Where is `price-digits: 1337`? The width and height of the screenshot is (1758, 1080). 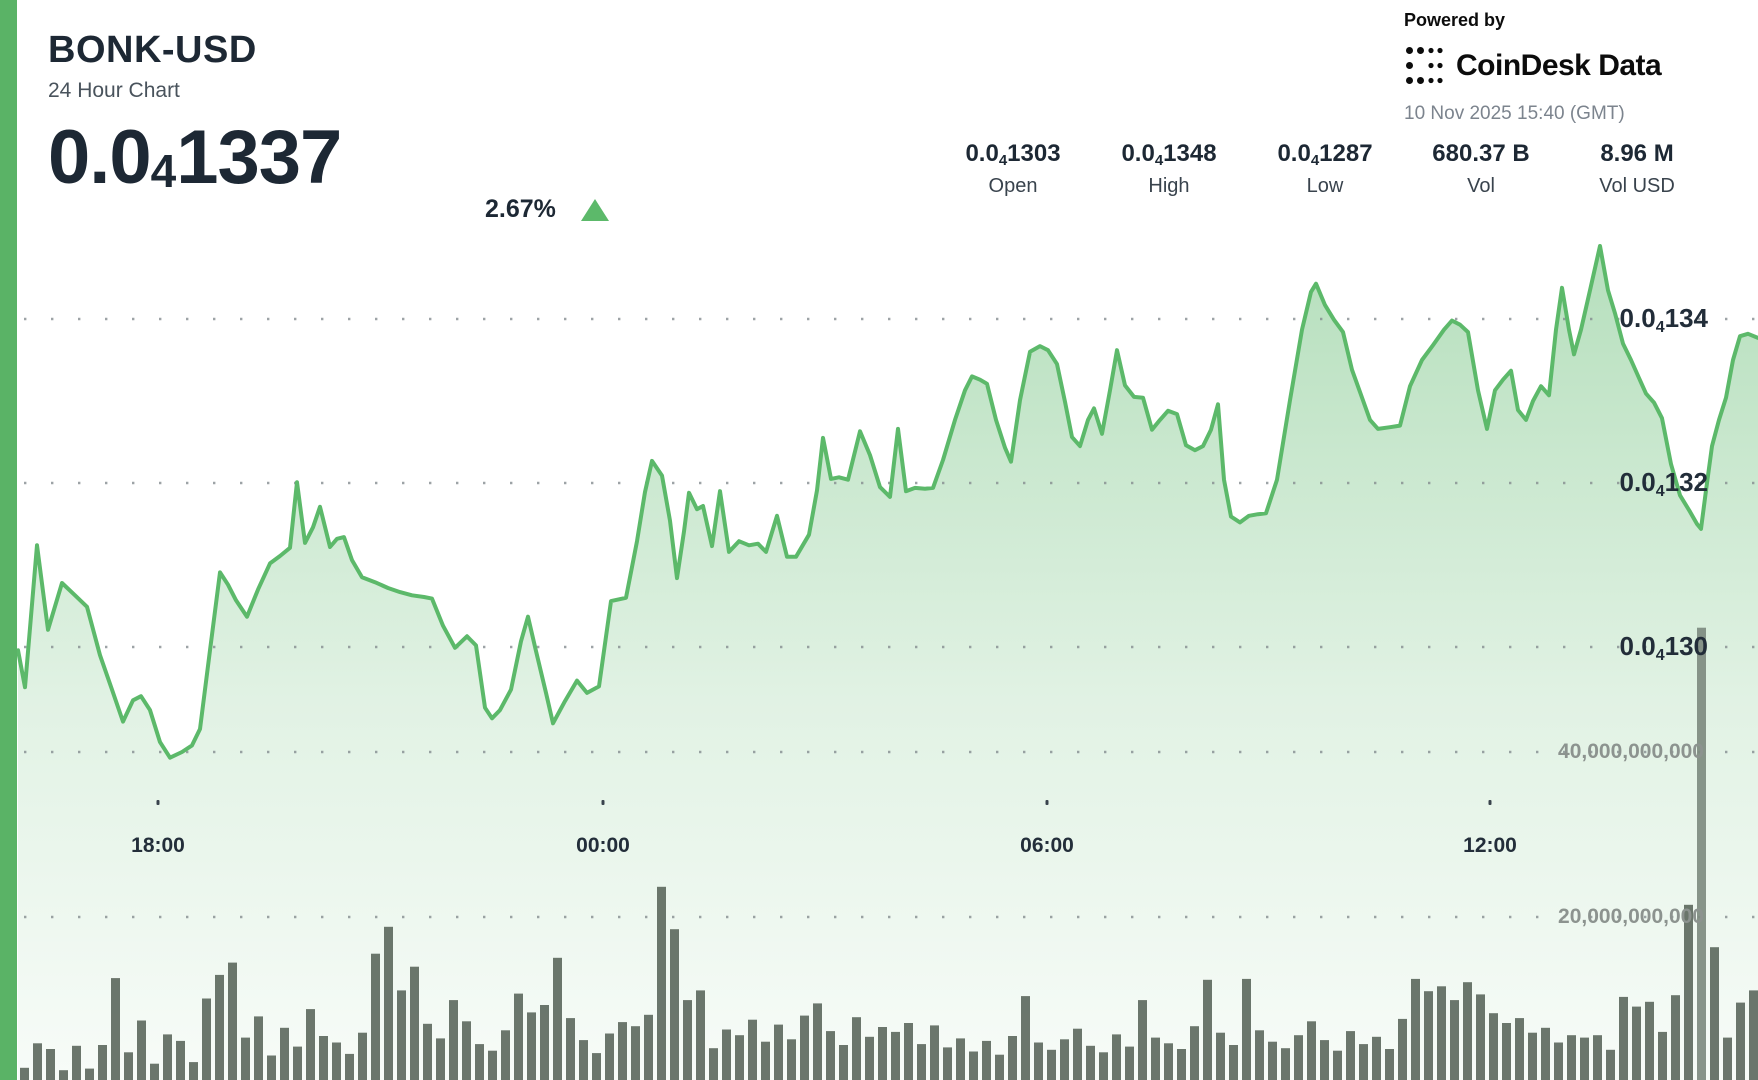 price-digits: 1337 is located at coordinates (259, 157).